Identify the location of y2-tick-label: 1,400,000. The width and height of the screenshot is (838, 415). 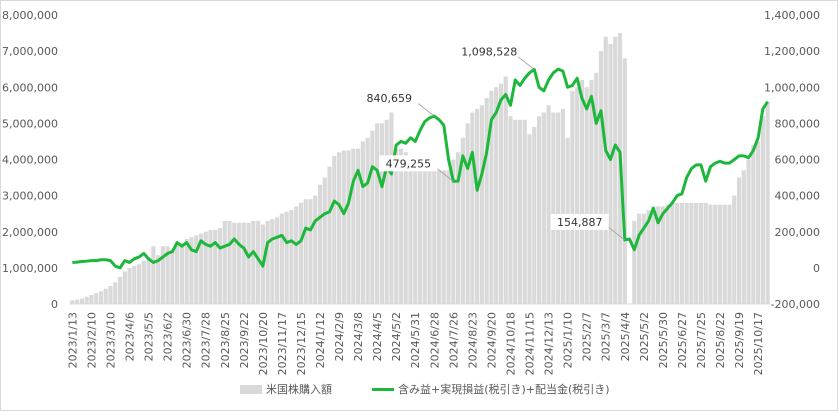
(792, 15).